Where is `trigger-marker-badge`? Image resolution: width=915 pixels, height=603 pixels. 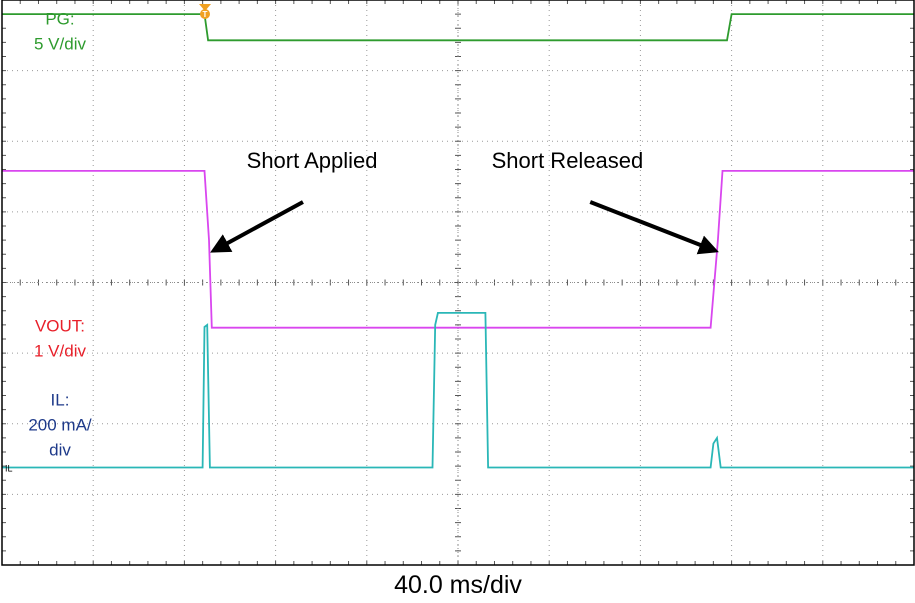 trigger-marker-badge is located at coordinates (205, 14).